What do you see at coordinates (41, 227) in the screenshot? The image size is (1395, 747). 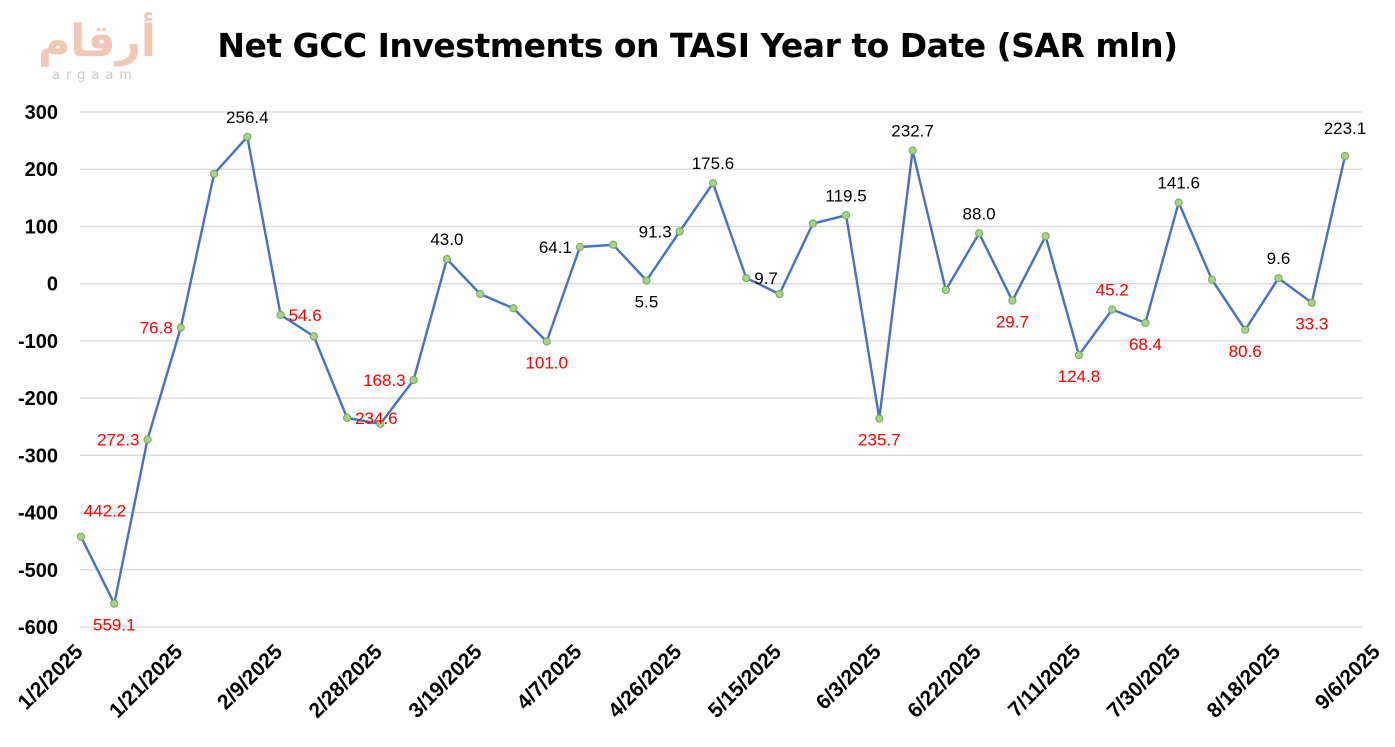 I see `y-tick-label: 100` at bounding box center [41, 227].